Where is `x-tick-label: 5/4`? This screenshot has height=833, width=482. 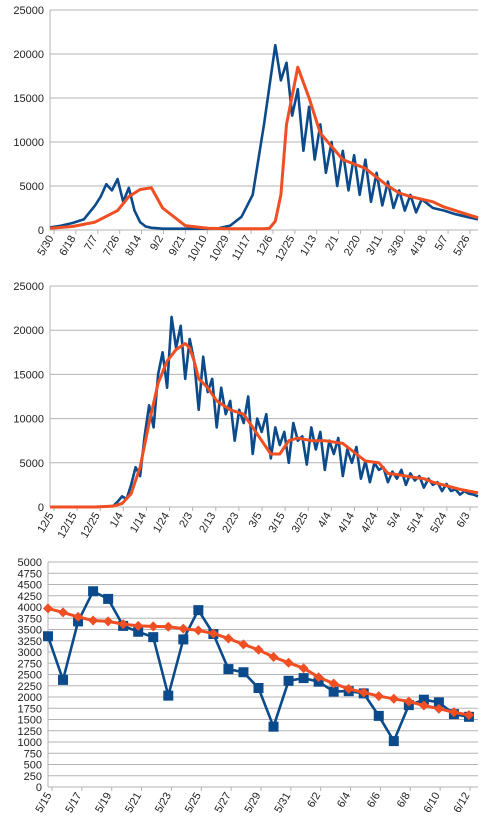
x-tick-label: 5/4 is located at coordinates (394, 520).